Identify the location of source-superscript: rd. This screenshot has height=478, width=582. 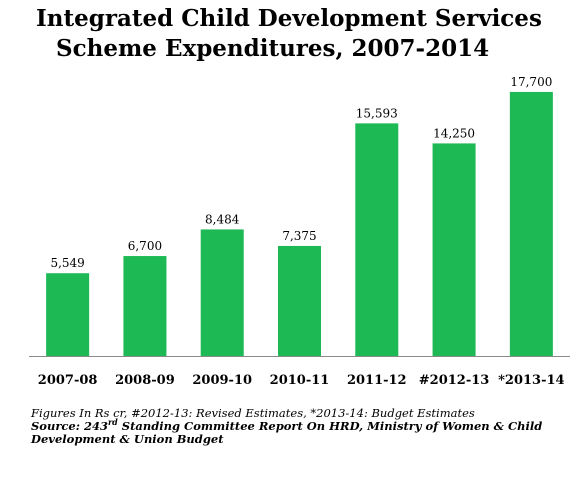
(112, 422).